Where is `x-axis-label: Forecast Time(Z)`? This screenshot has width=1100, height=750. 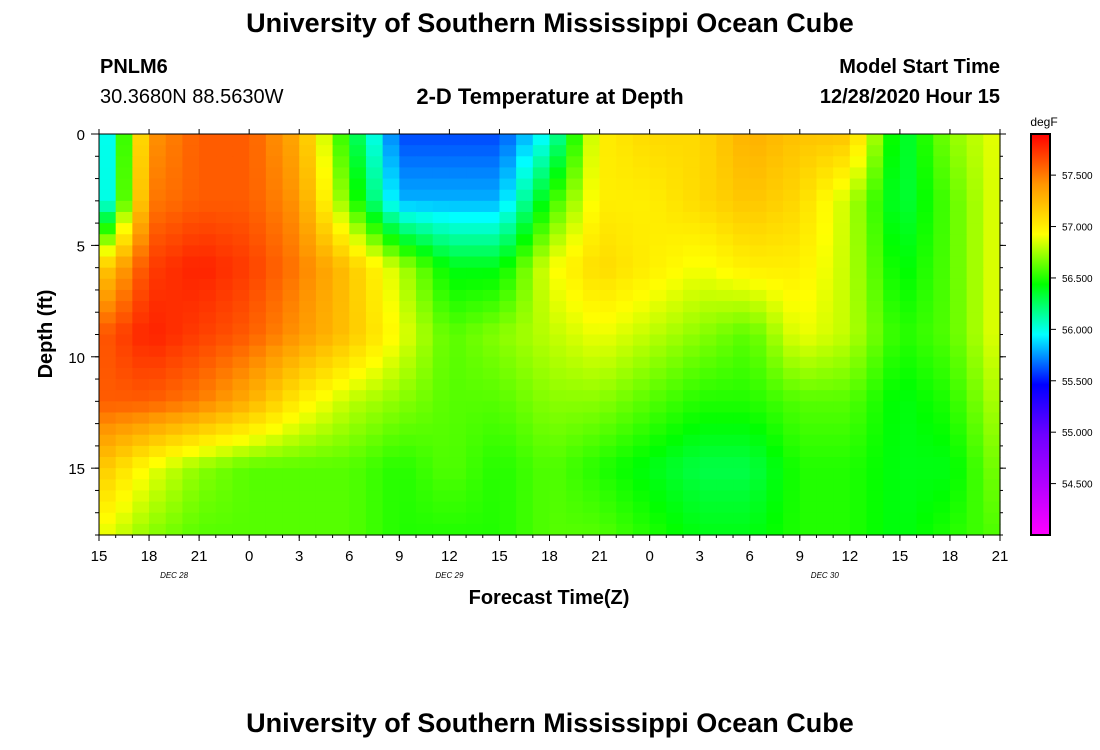 x-axis-label: Forecast Time(Z) is located at coordinates (549, 598).